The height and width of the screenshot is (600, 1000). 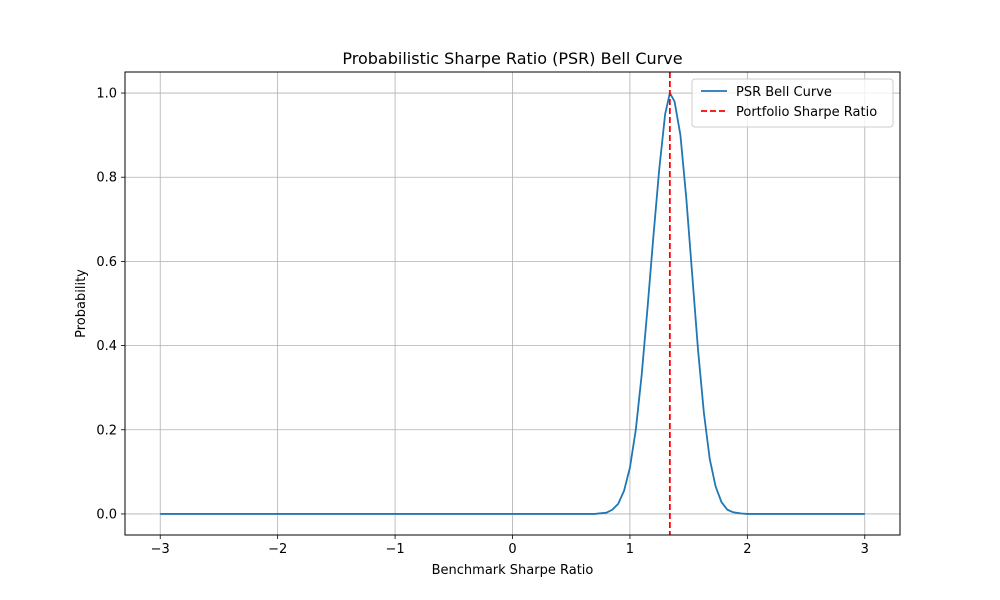 I want to click on y-tick-label: 0.8, so click(x=106, y=178).